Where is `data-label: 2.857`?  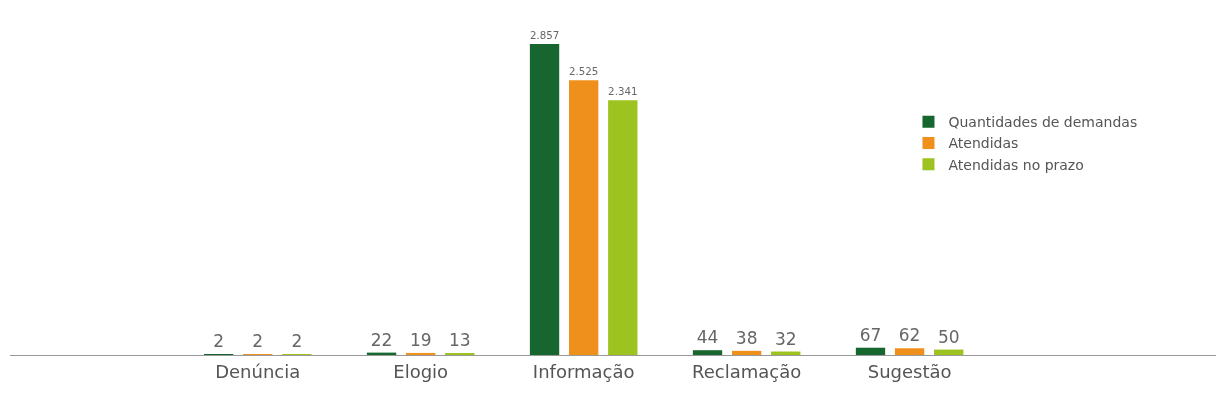
data-label: 2.857 is located at coordinates (544, 34).